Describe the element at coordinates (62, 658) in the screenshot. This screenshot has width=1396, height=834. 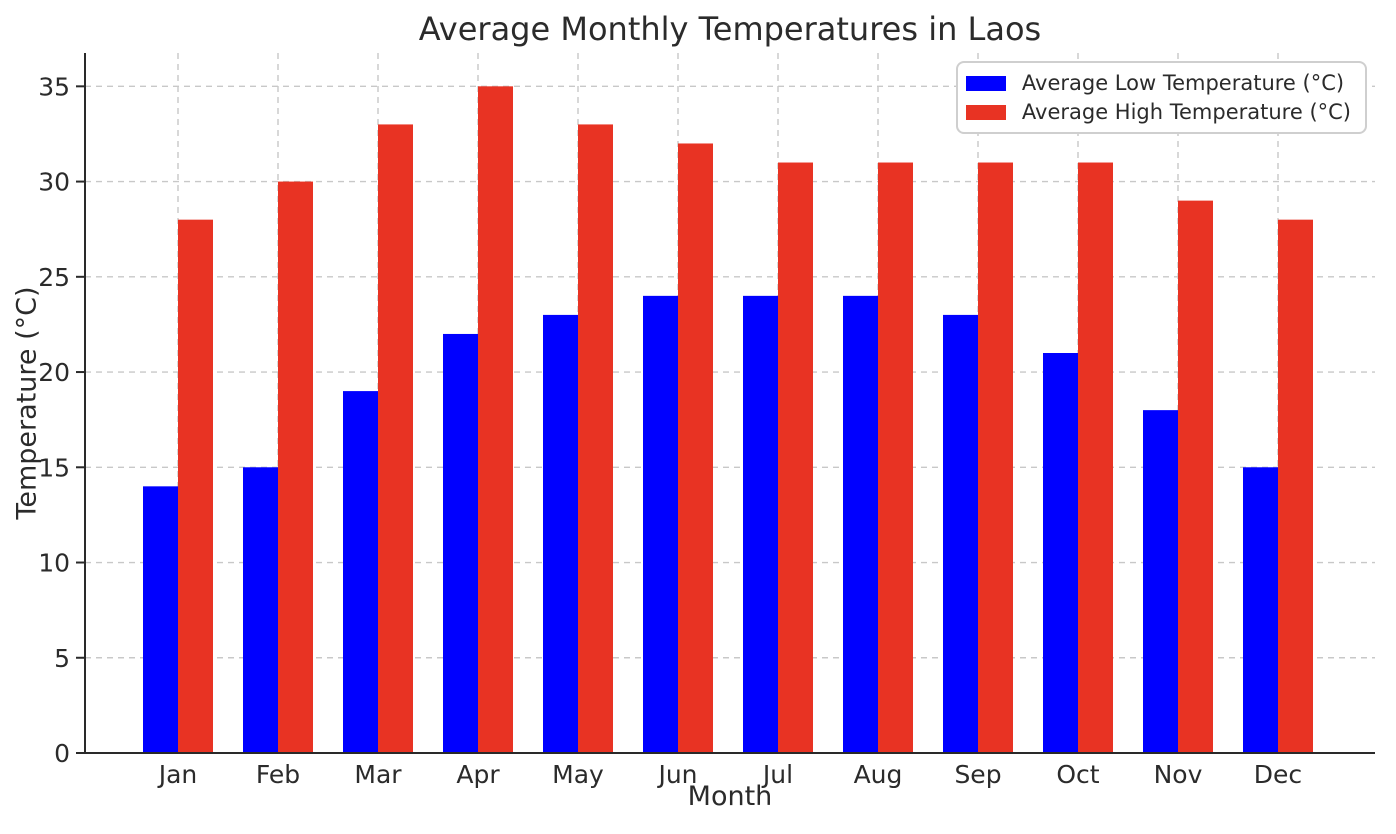
I see `y-tick-label: 5` at that location.